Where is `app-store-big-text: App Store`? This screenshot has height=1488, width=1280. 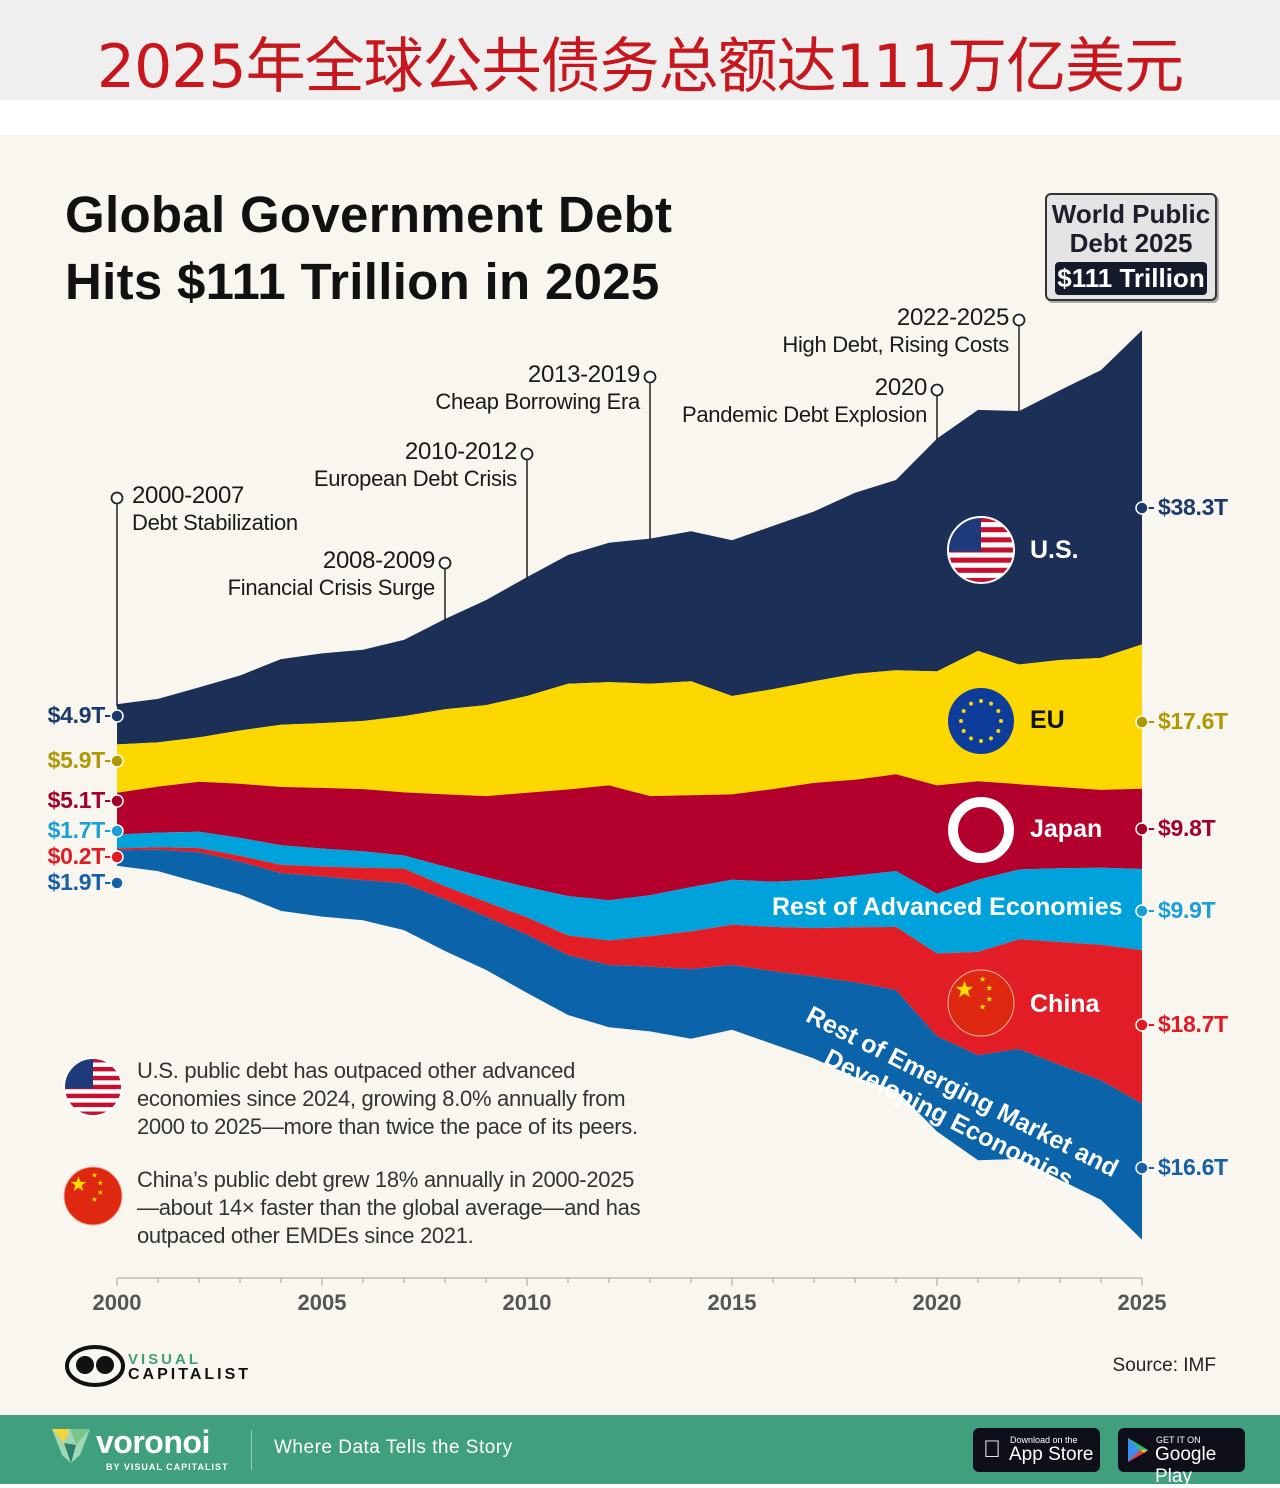 app-store-big-text: App Store is located at coordinates (1051, 1454).